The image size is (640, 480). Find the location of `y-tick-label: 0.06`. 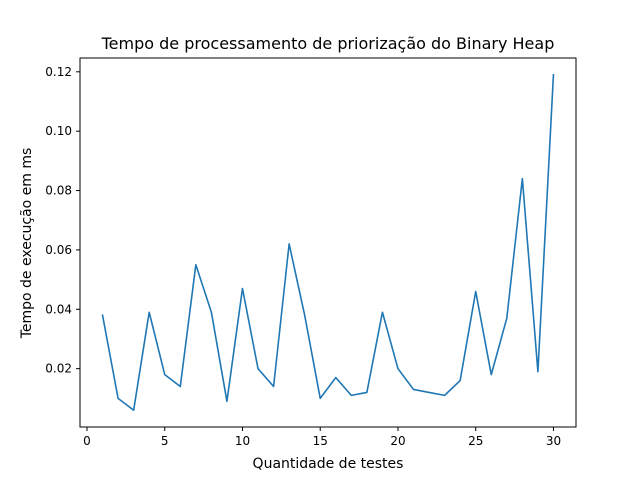

y-tick-label: 0.06 is located at coordinates (58, 250).